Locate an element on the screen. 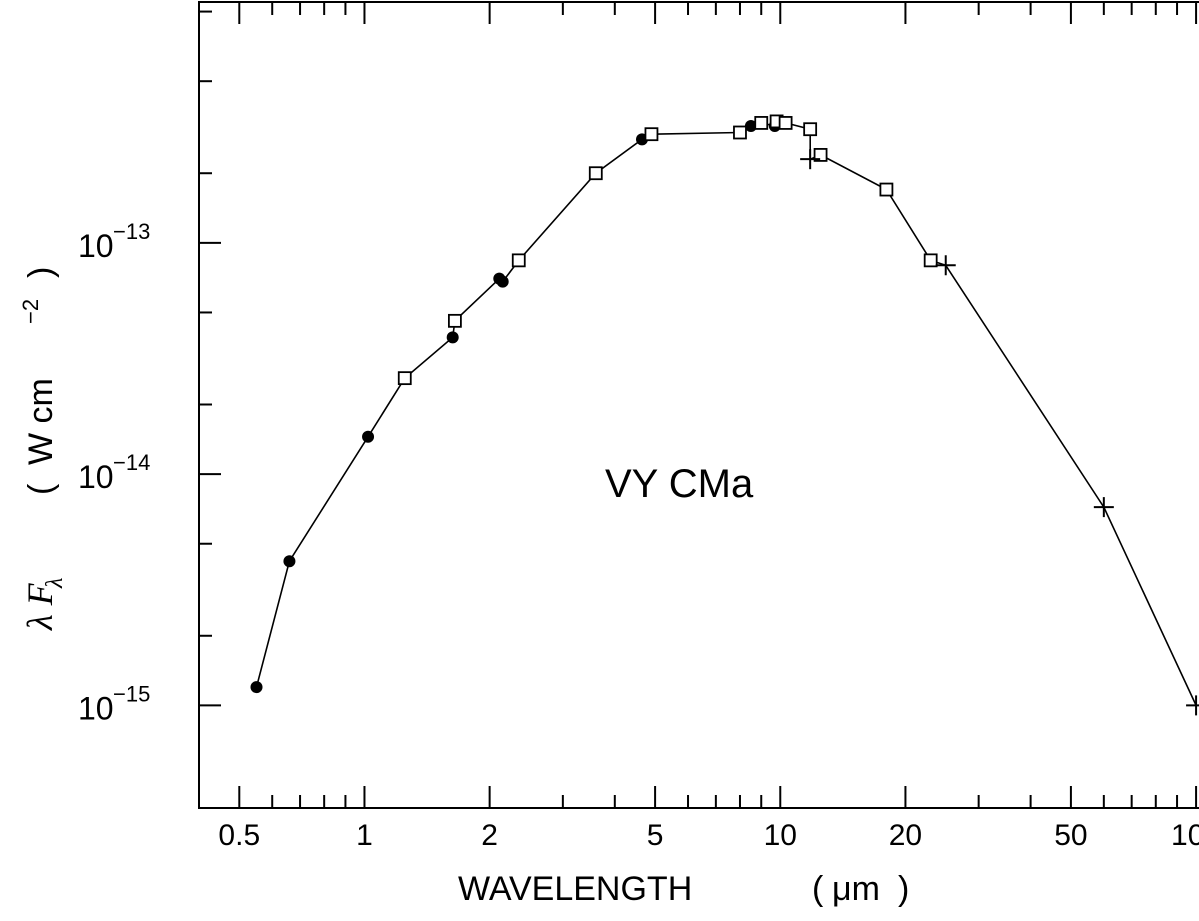 This screenshot has height=921, width=1199. x-tick-label: 100 is located at coordinates (1185, 835).